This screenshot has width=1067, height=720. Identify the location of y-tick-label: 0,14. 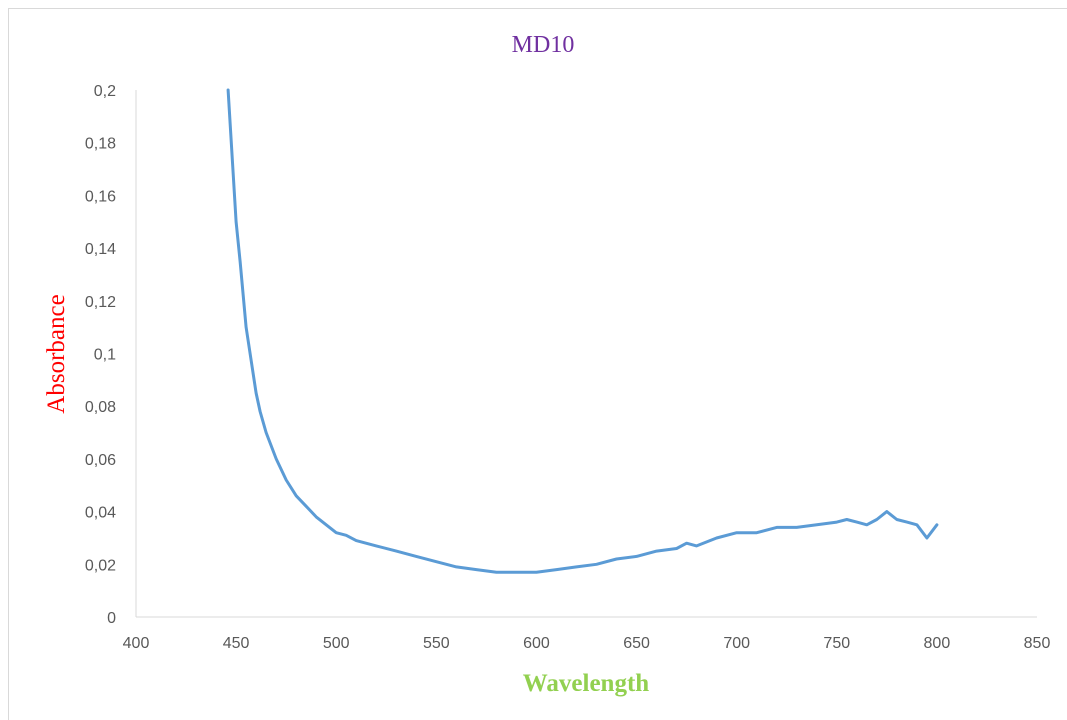
(100, 249).